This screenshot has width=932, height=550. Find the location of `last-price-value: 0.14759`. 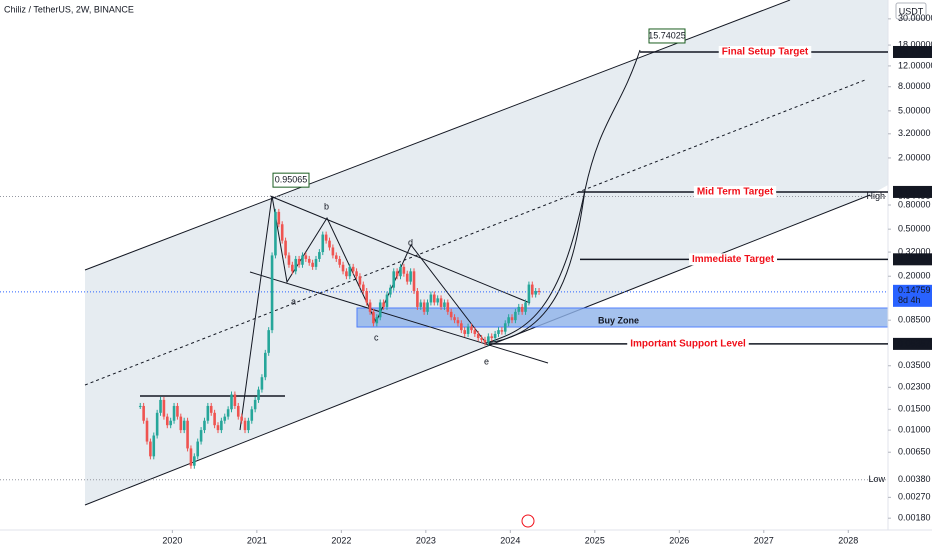

last-price-value: 0.14759 is located at coordinates (914, 290).